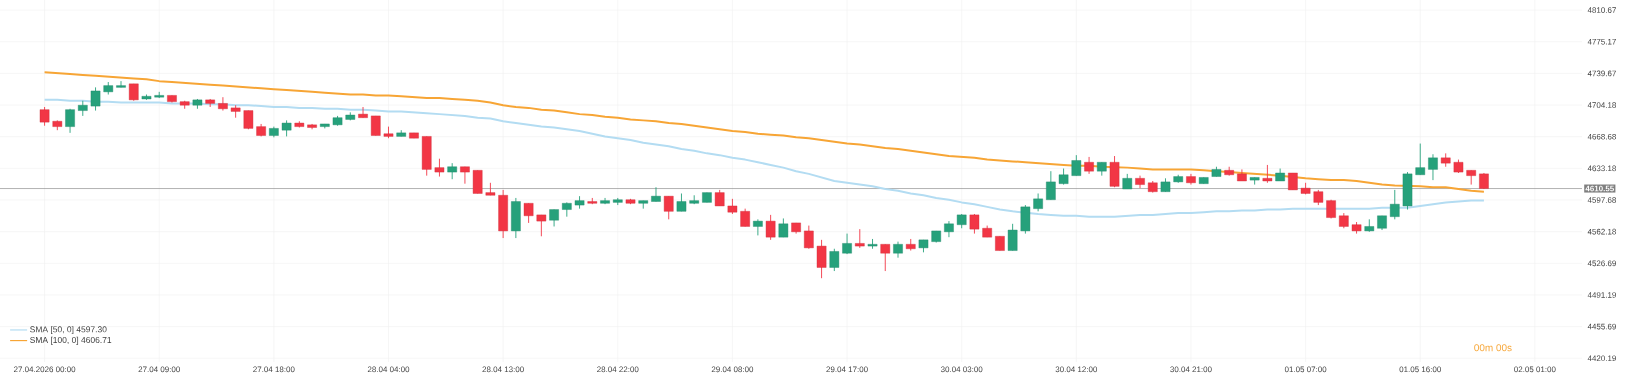  Describe the element at coordinates (71, 340) in the screenshot. I see `legend-label: SMA [100, 0] 4606.71` at that location.